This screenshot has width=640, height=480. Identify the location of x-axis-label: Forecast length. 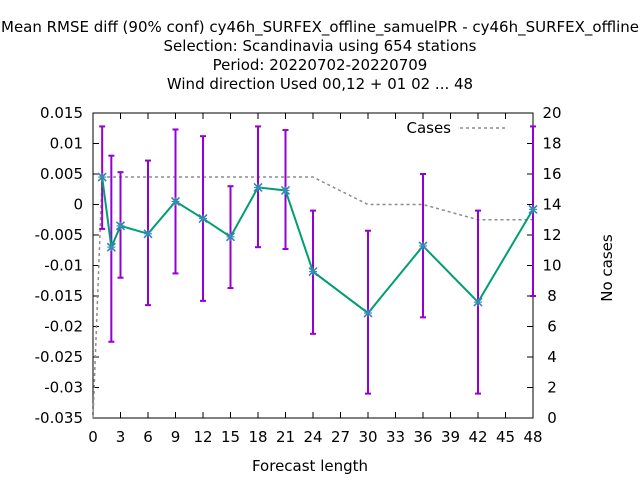
(310, 466).